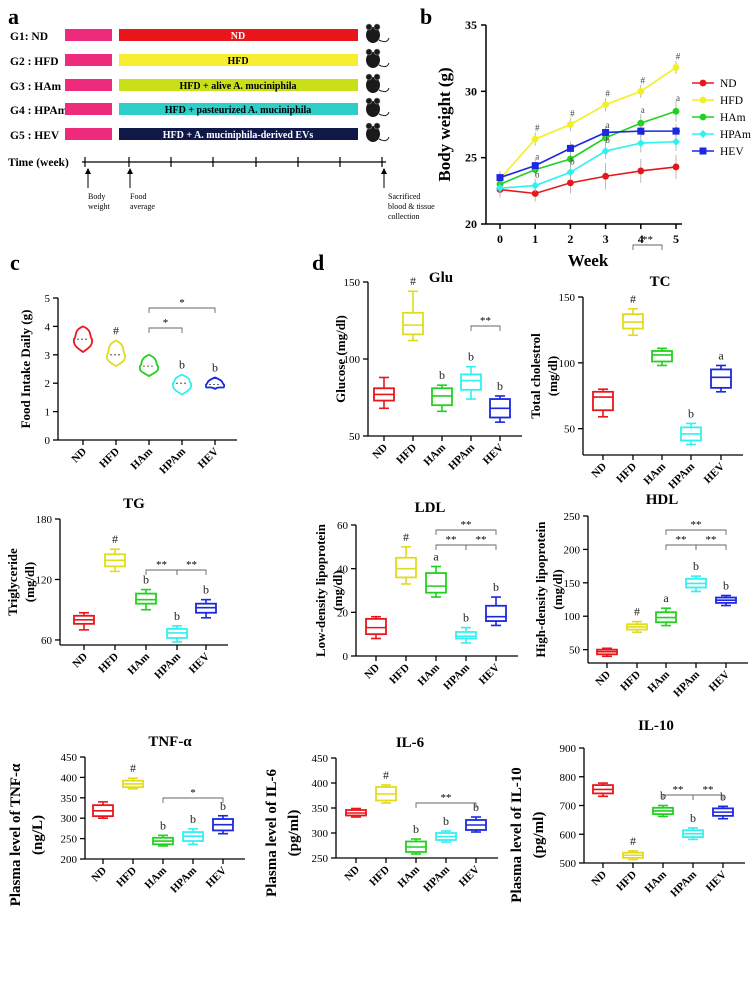  Describe the element at coordinates (44, 520) in the screenshot. I see `y-tick-label: 180` at that location.